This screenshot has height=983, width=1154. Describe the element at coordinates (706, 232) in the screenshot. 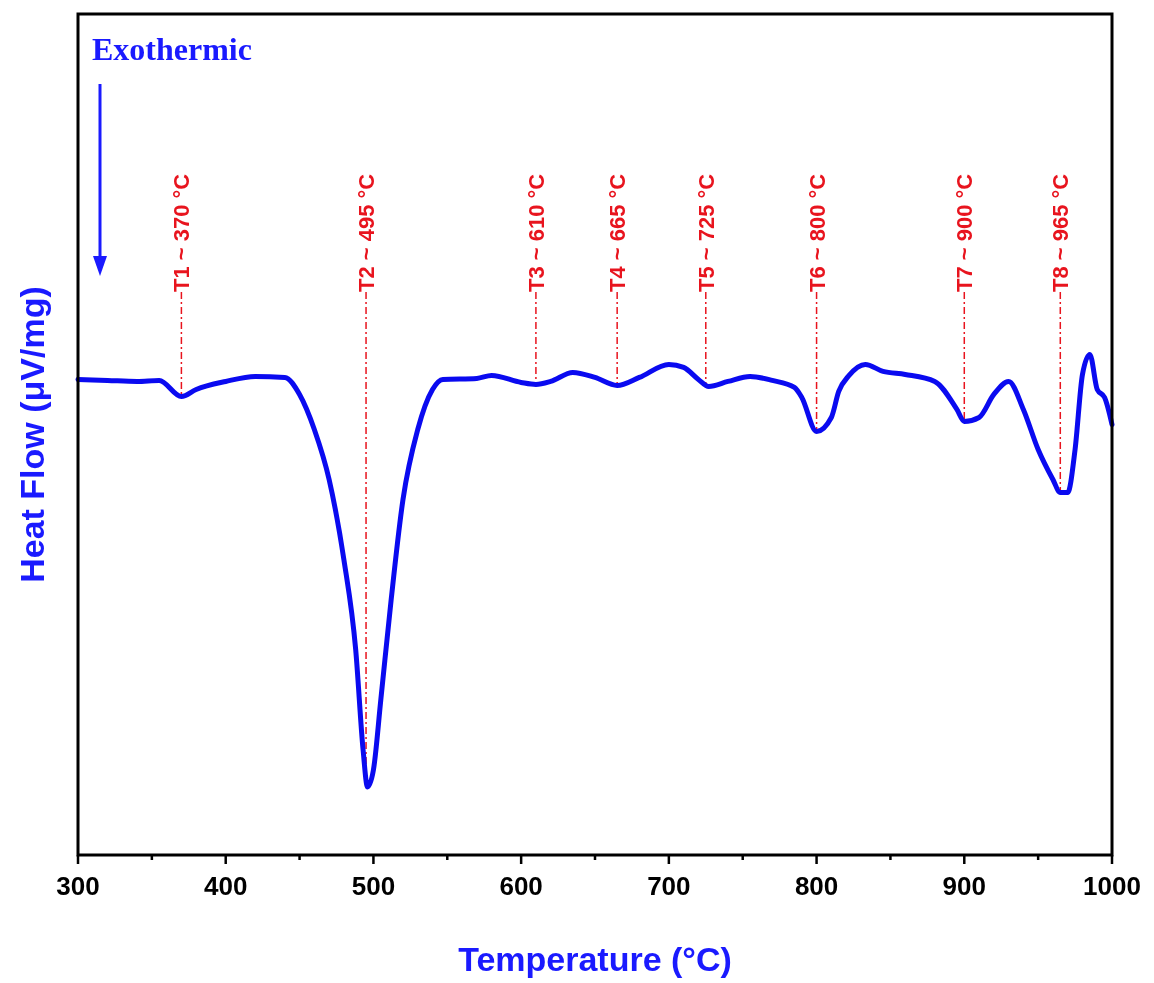

I see `ref-line-label: T5 ~ 725 °C` at that location.